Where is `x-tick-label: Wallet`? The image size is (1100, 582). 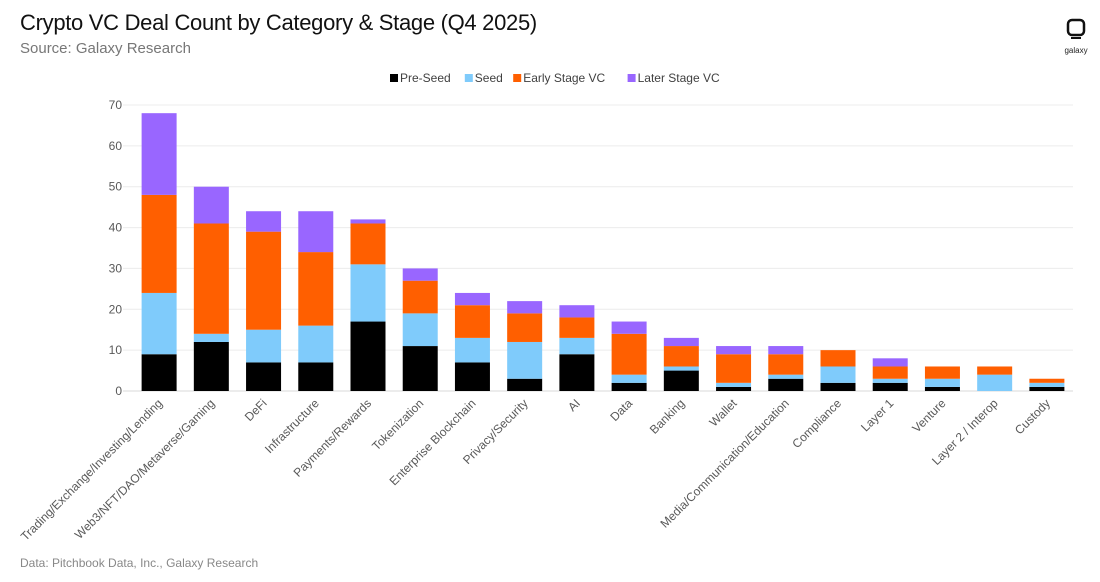
x-tick-label: Wallet is located at coordinates (724, 413).